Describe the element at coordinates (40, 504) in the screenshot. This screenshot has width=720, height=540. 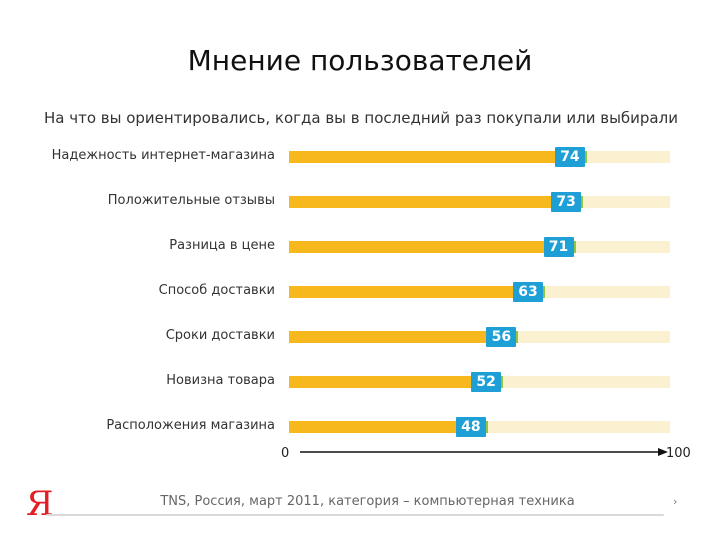
I see `yandex-logo: Я` at that location.